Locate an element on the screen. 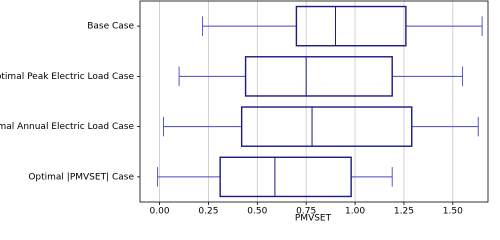 The image size is (500, 240). x-tick-label: 1.00 is located at coordinates (355, 212).